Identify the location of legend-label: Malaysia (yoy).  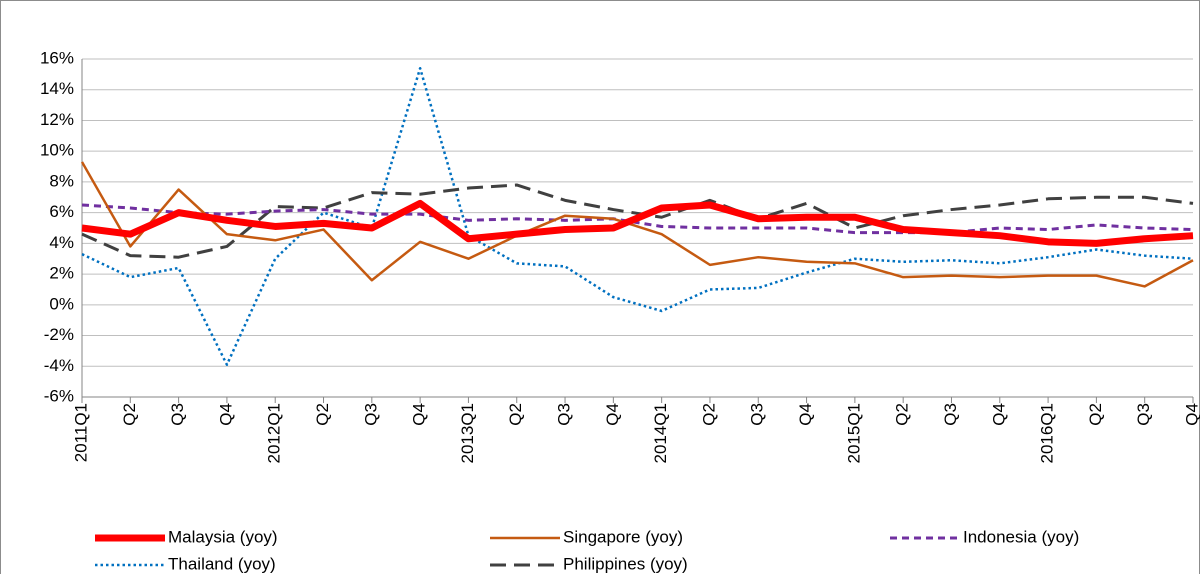
(223, 536).